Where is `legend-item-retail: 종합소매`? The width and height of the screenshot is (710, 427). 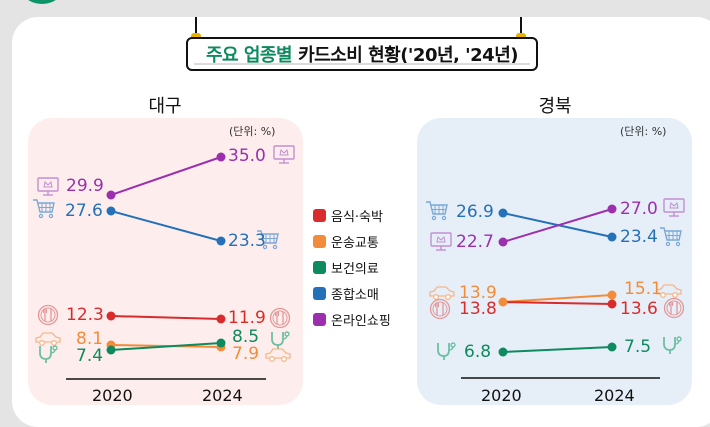 legend-item-retail: 종합소매 is located at coordinates (352, 293).